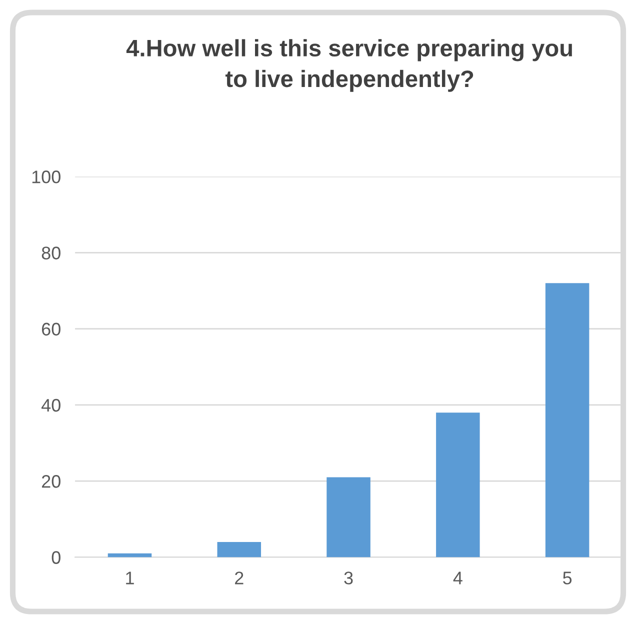 This screenshot has width=636, height=624. What do you see at coordinates (349, 65) in the screenshot?
I see `chart-title: 4.How well is this service preparing you to live independently?` at bounding box center [349, 65].